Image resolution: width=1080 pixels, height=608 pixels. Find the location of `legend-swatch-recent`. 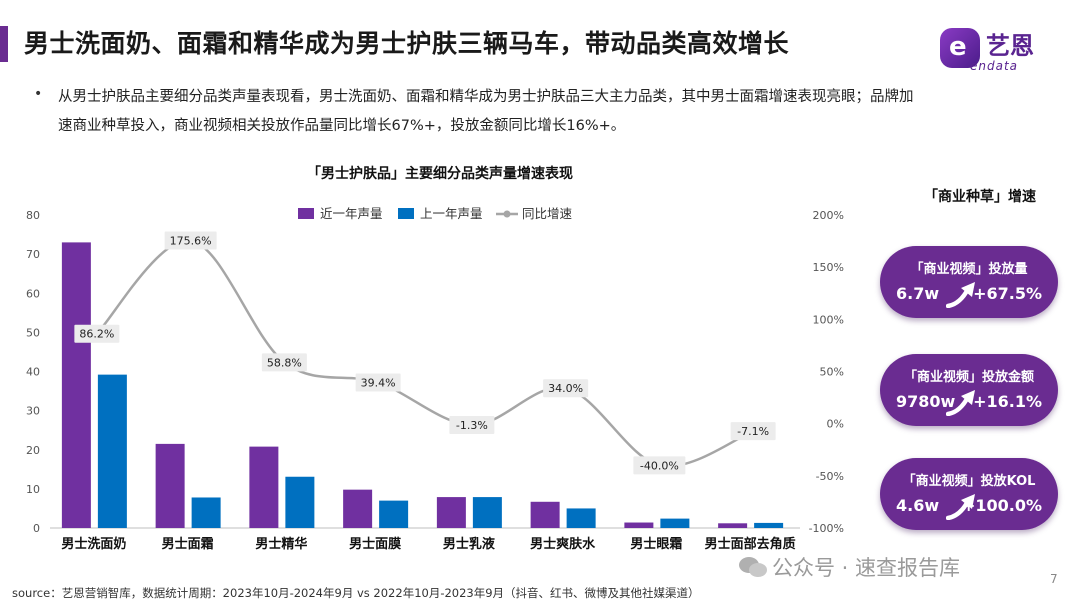

legend-swatch-recent is located at coordinates (306, 213).